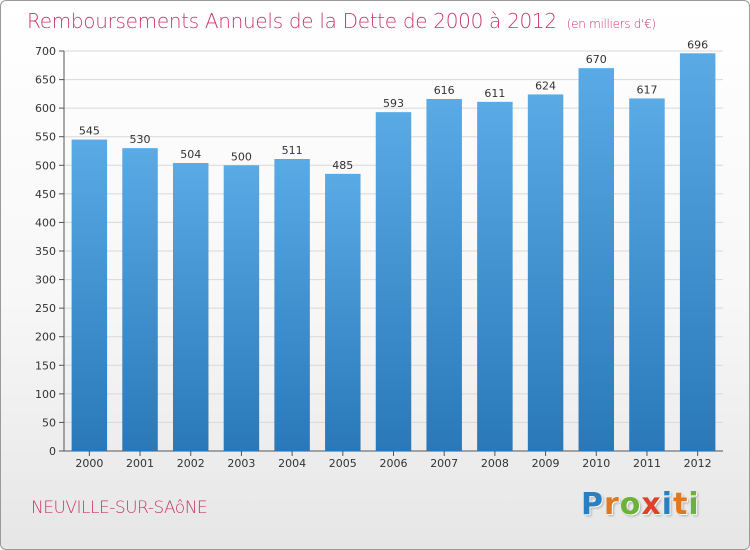  Describe the element at coordinates (45, 337) in the screenshot. I see `y-tick-label: 200` at that location.